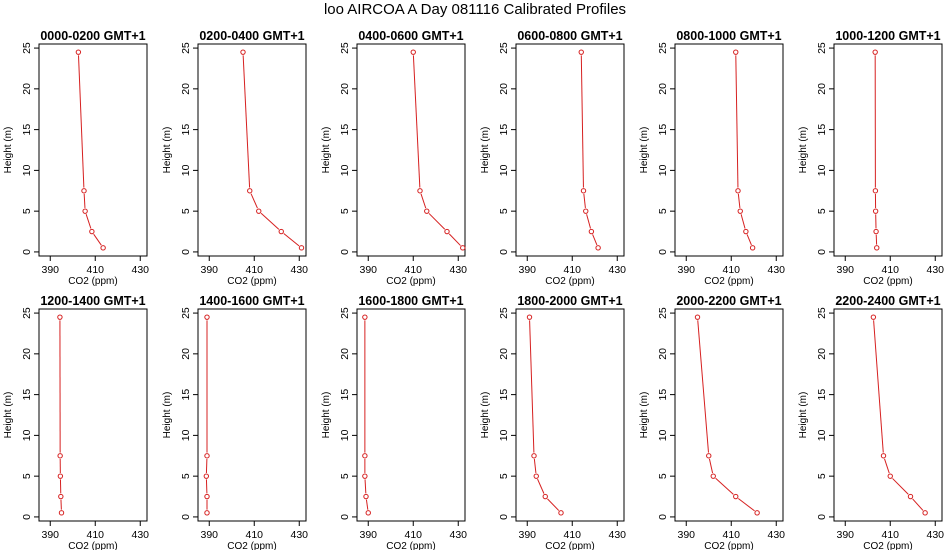 This screenshot has height=550, width=950. I want to click on panel-title: 1200-1400 GMT+1, so click(92, 301).